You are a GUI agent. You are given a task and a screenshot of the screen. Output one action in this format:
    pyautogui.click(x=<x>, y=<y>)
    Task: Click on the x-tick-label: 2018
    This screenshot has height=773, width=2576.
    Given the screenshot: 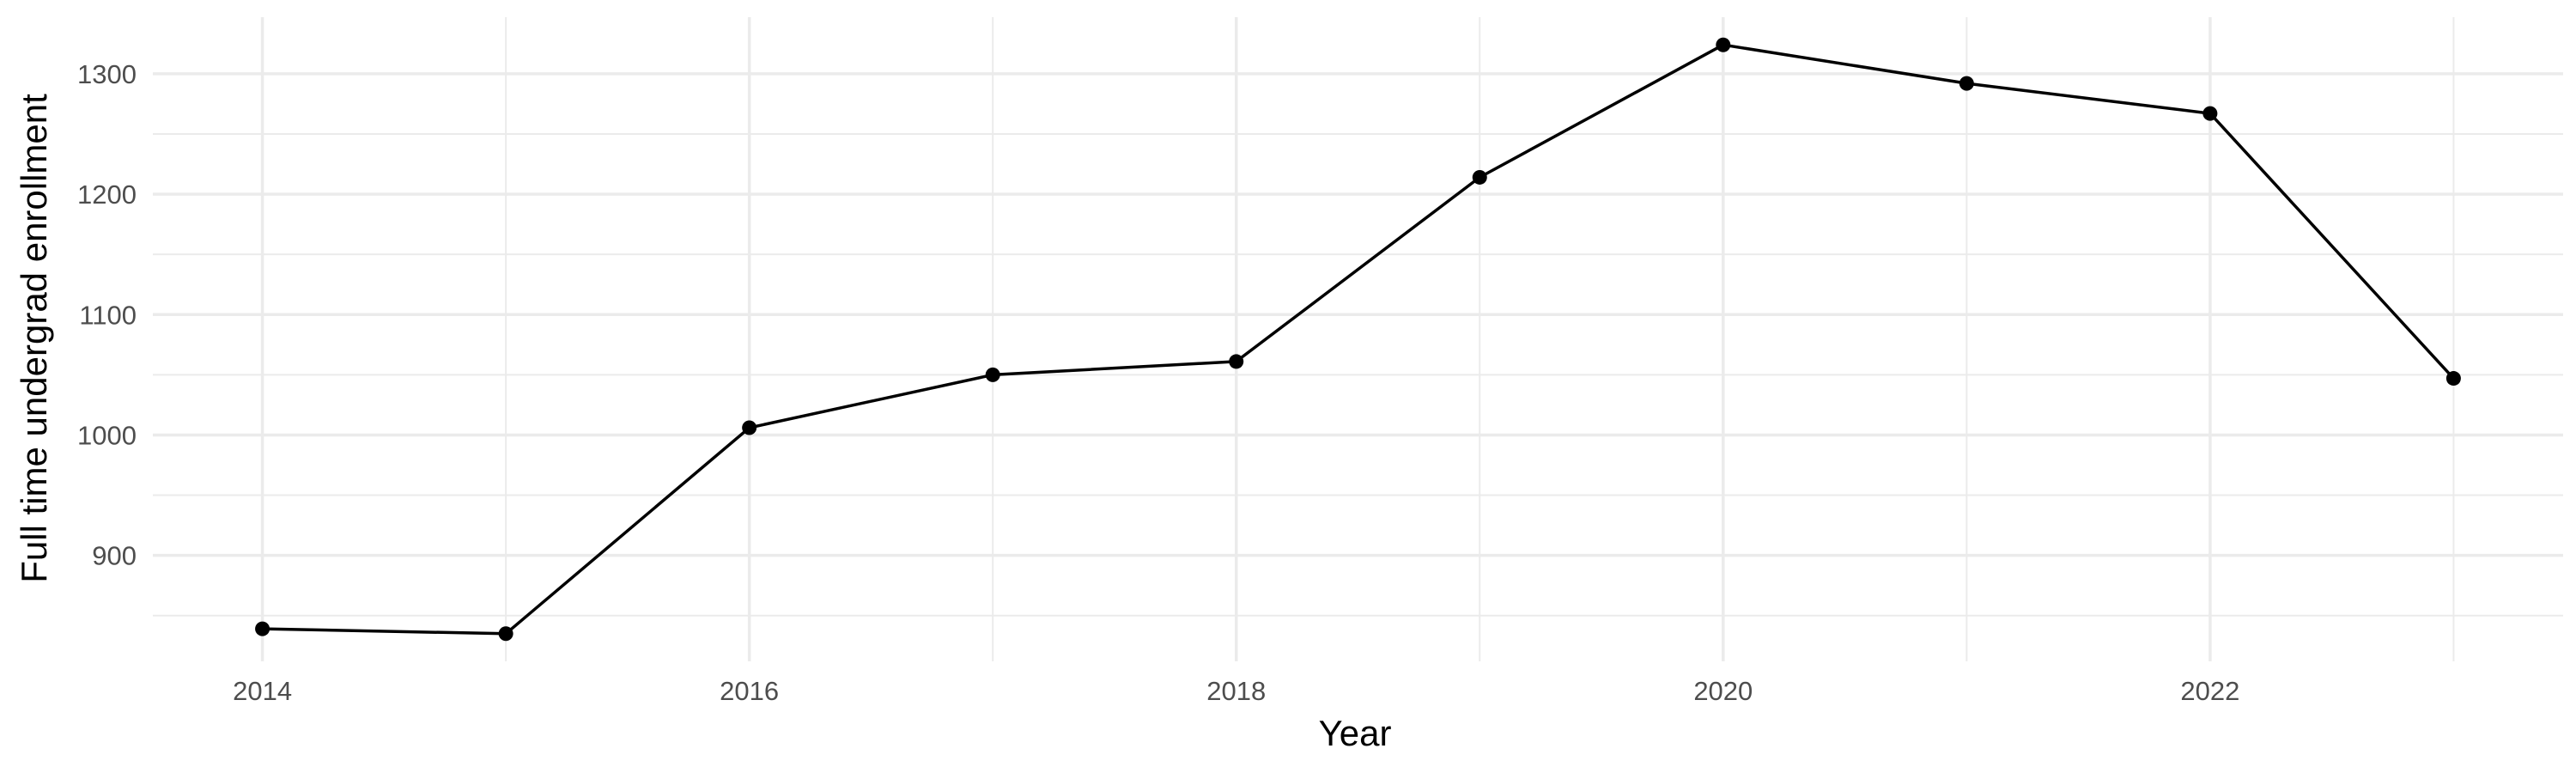 What is the action you would take?
    pyautogui.click(x=1236, y=691)
    